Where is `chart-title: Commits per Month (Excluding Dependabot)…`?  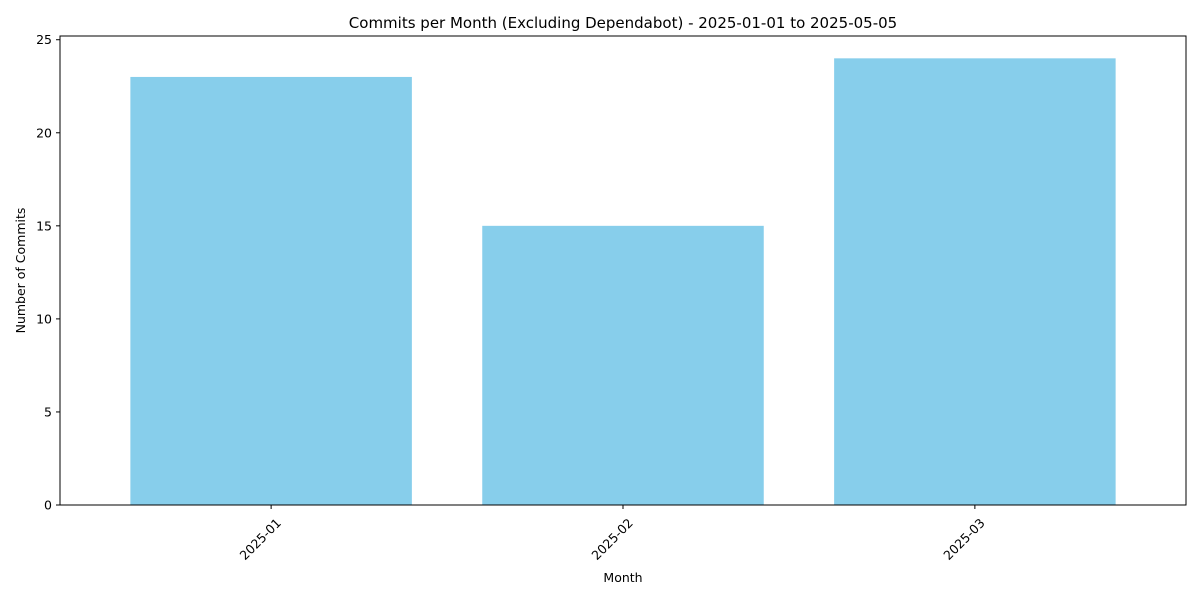
chart-title: Commits per Month (Excluding Dependabot)… is located at coordinates (623, 23).